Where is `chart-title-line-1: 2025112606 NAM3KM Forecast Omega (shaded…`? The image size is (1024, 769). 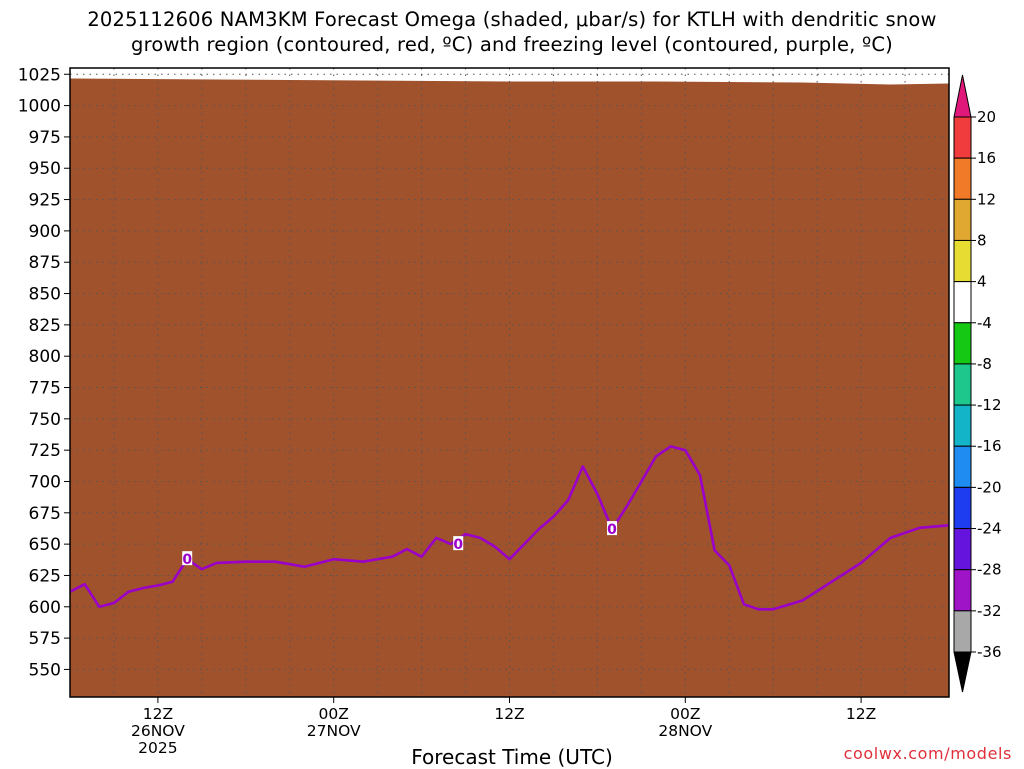
chart-title-line-1: 2025112606 NAM3KM Forecast Omega (shaded… is located at coordinates (512, 19).